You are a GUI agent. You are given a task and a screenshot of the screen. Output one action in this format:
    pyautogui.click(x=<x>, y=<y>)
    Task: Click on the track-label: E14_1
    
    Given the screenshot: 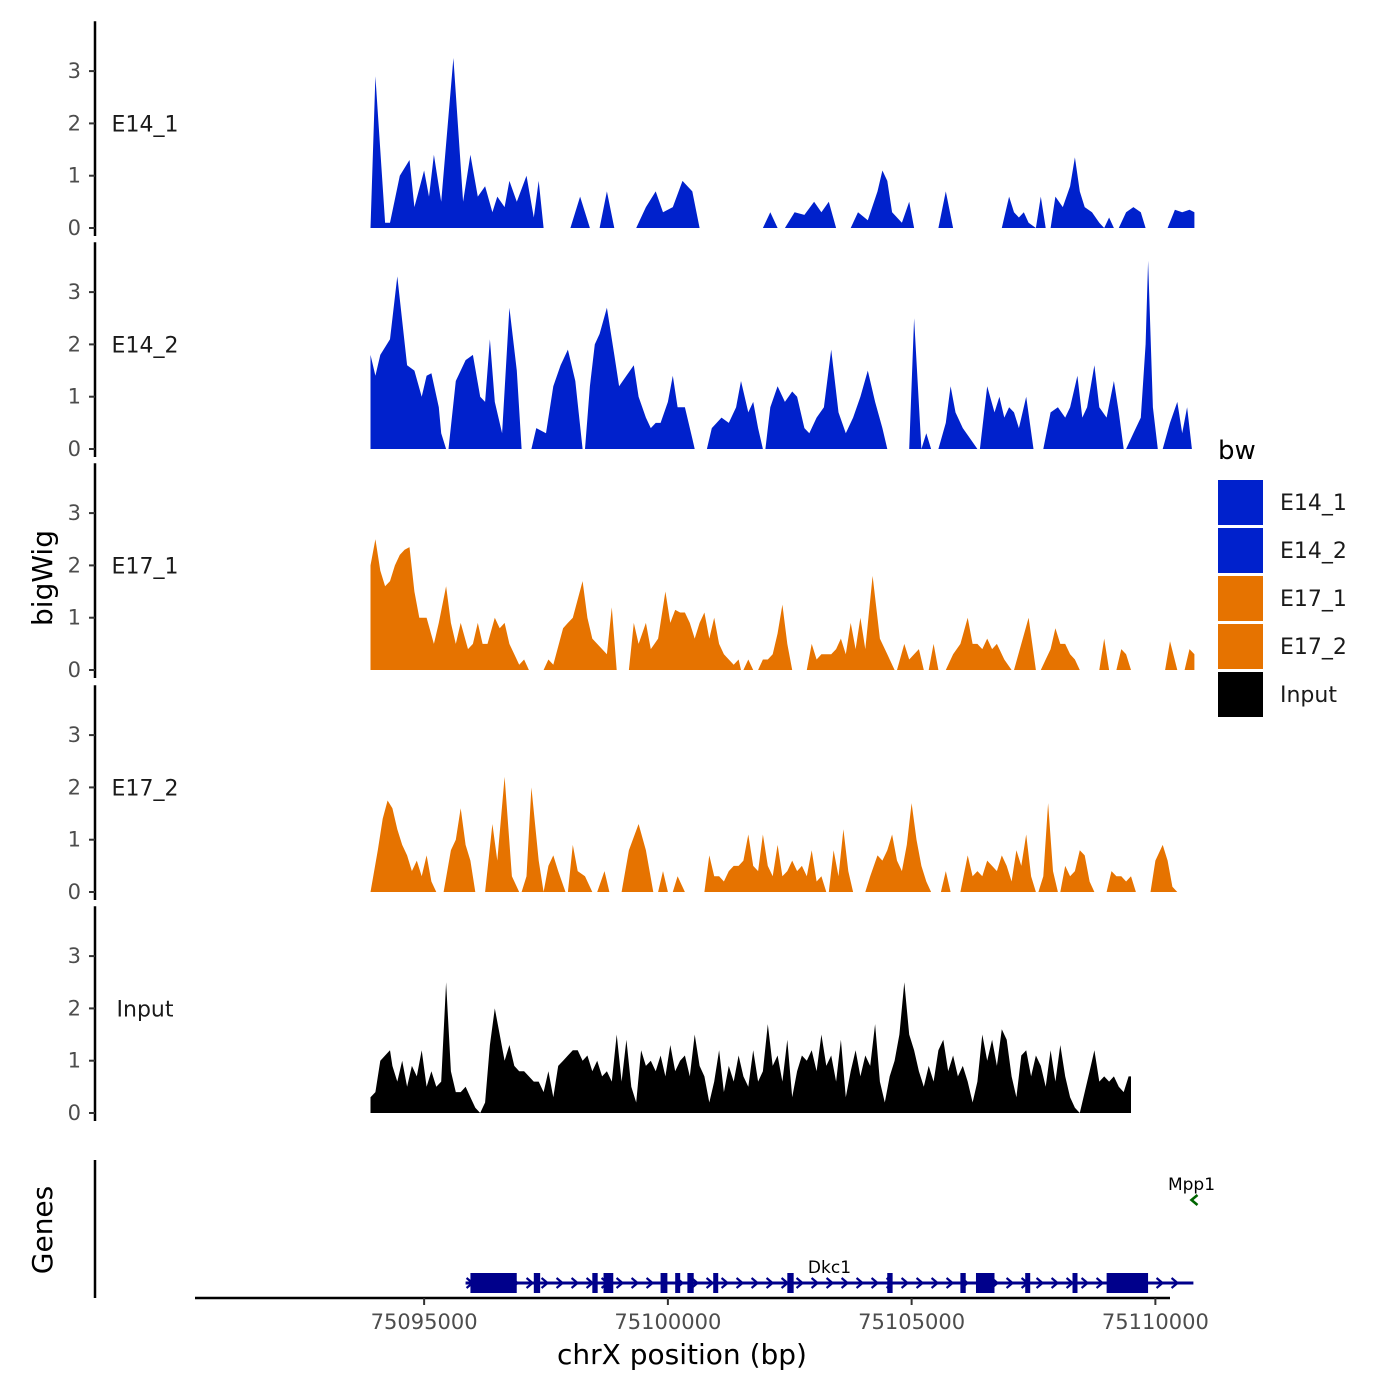 What is the action you would take?
    pyautogui.click(x=145, y=124)
    